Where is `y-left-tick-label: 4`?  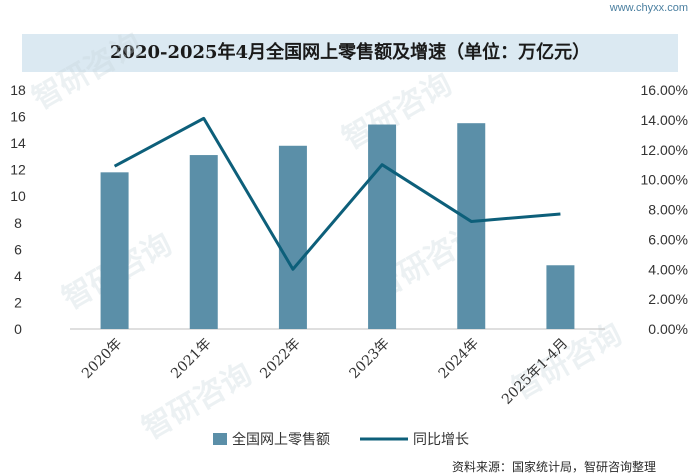
y-left-tick-label: 4 is located at coordinates (18, 276).